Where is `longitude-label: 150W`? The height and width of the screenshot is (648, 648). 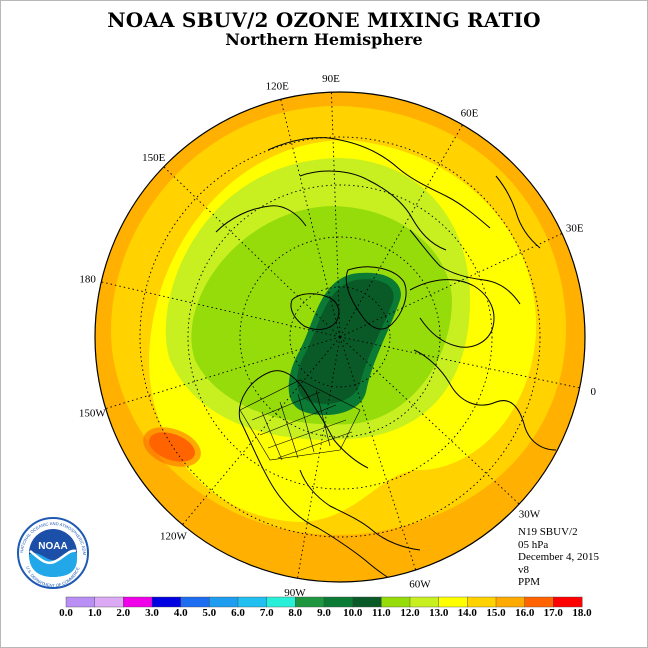
longitude-label: 150W is located at coordinates (93, 414).